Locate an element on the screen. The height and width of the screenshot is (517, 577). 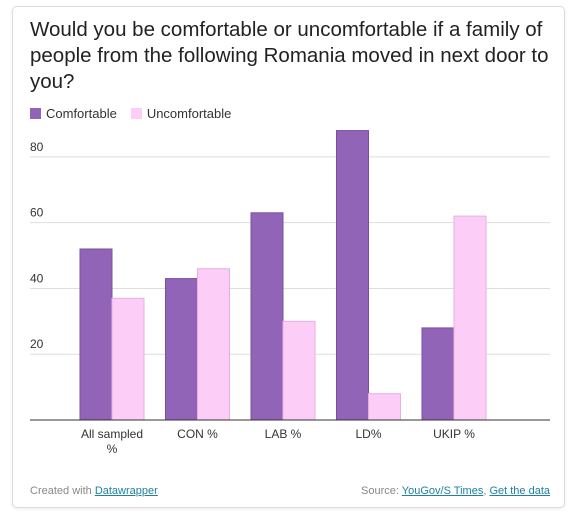
y-tick-label-20: 20 is located at coordinates (37, 344).